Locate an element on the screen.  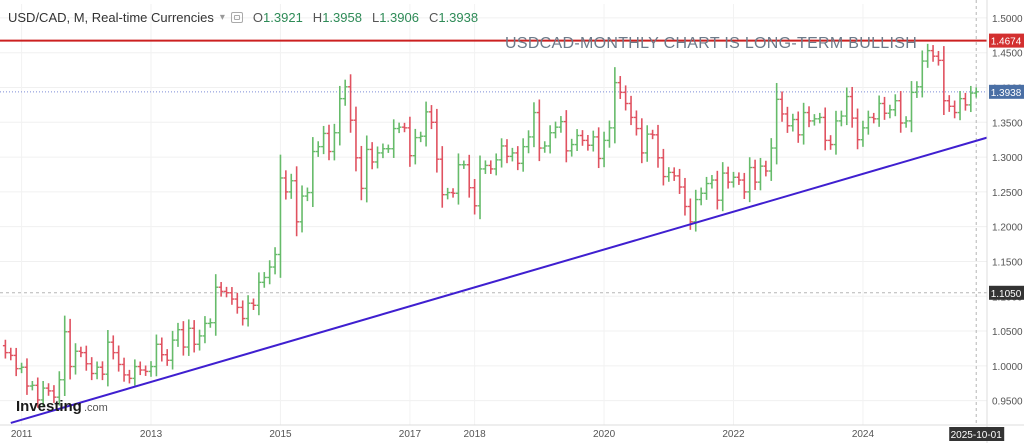
y-tick-label: 1.0500 is located at coordinates (1007, 332).